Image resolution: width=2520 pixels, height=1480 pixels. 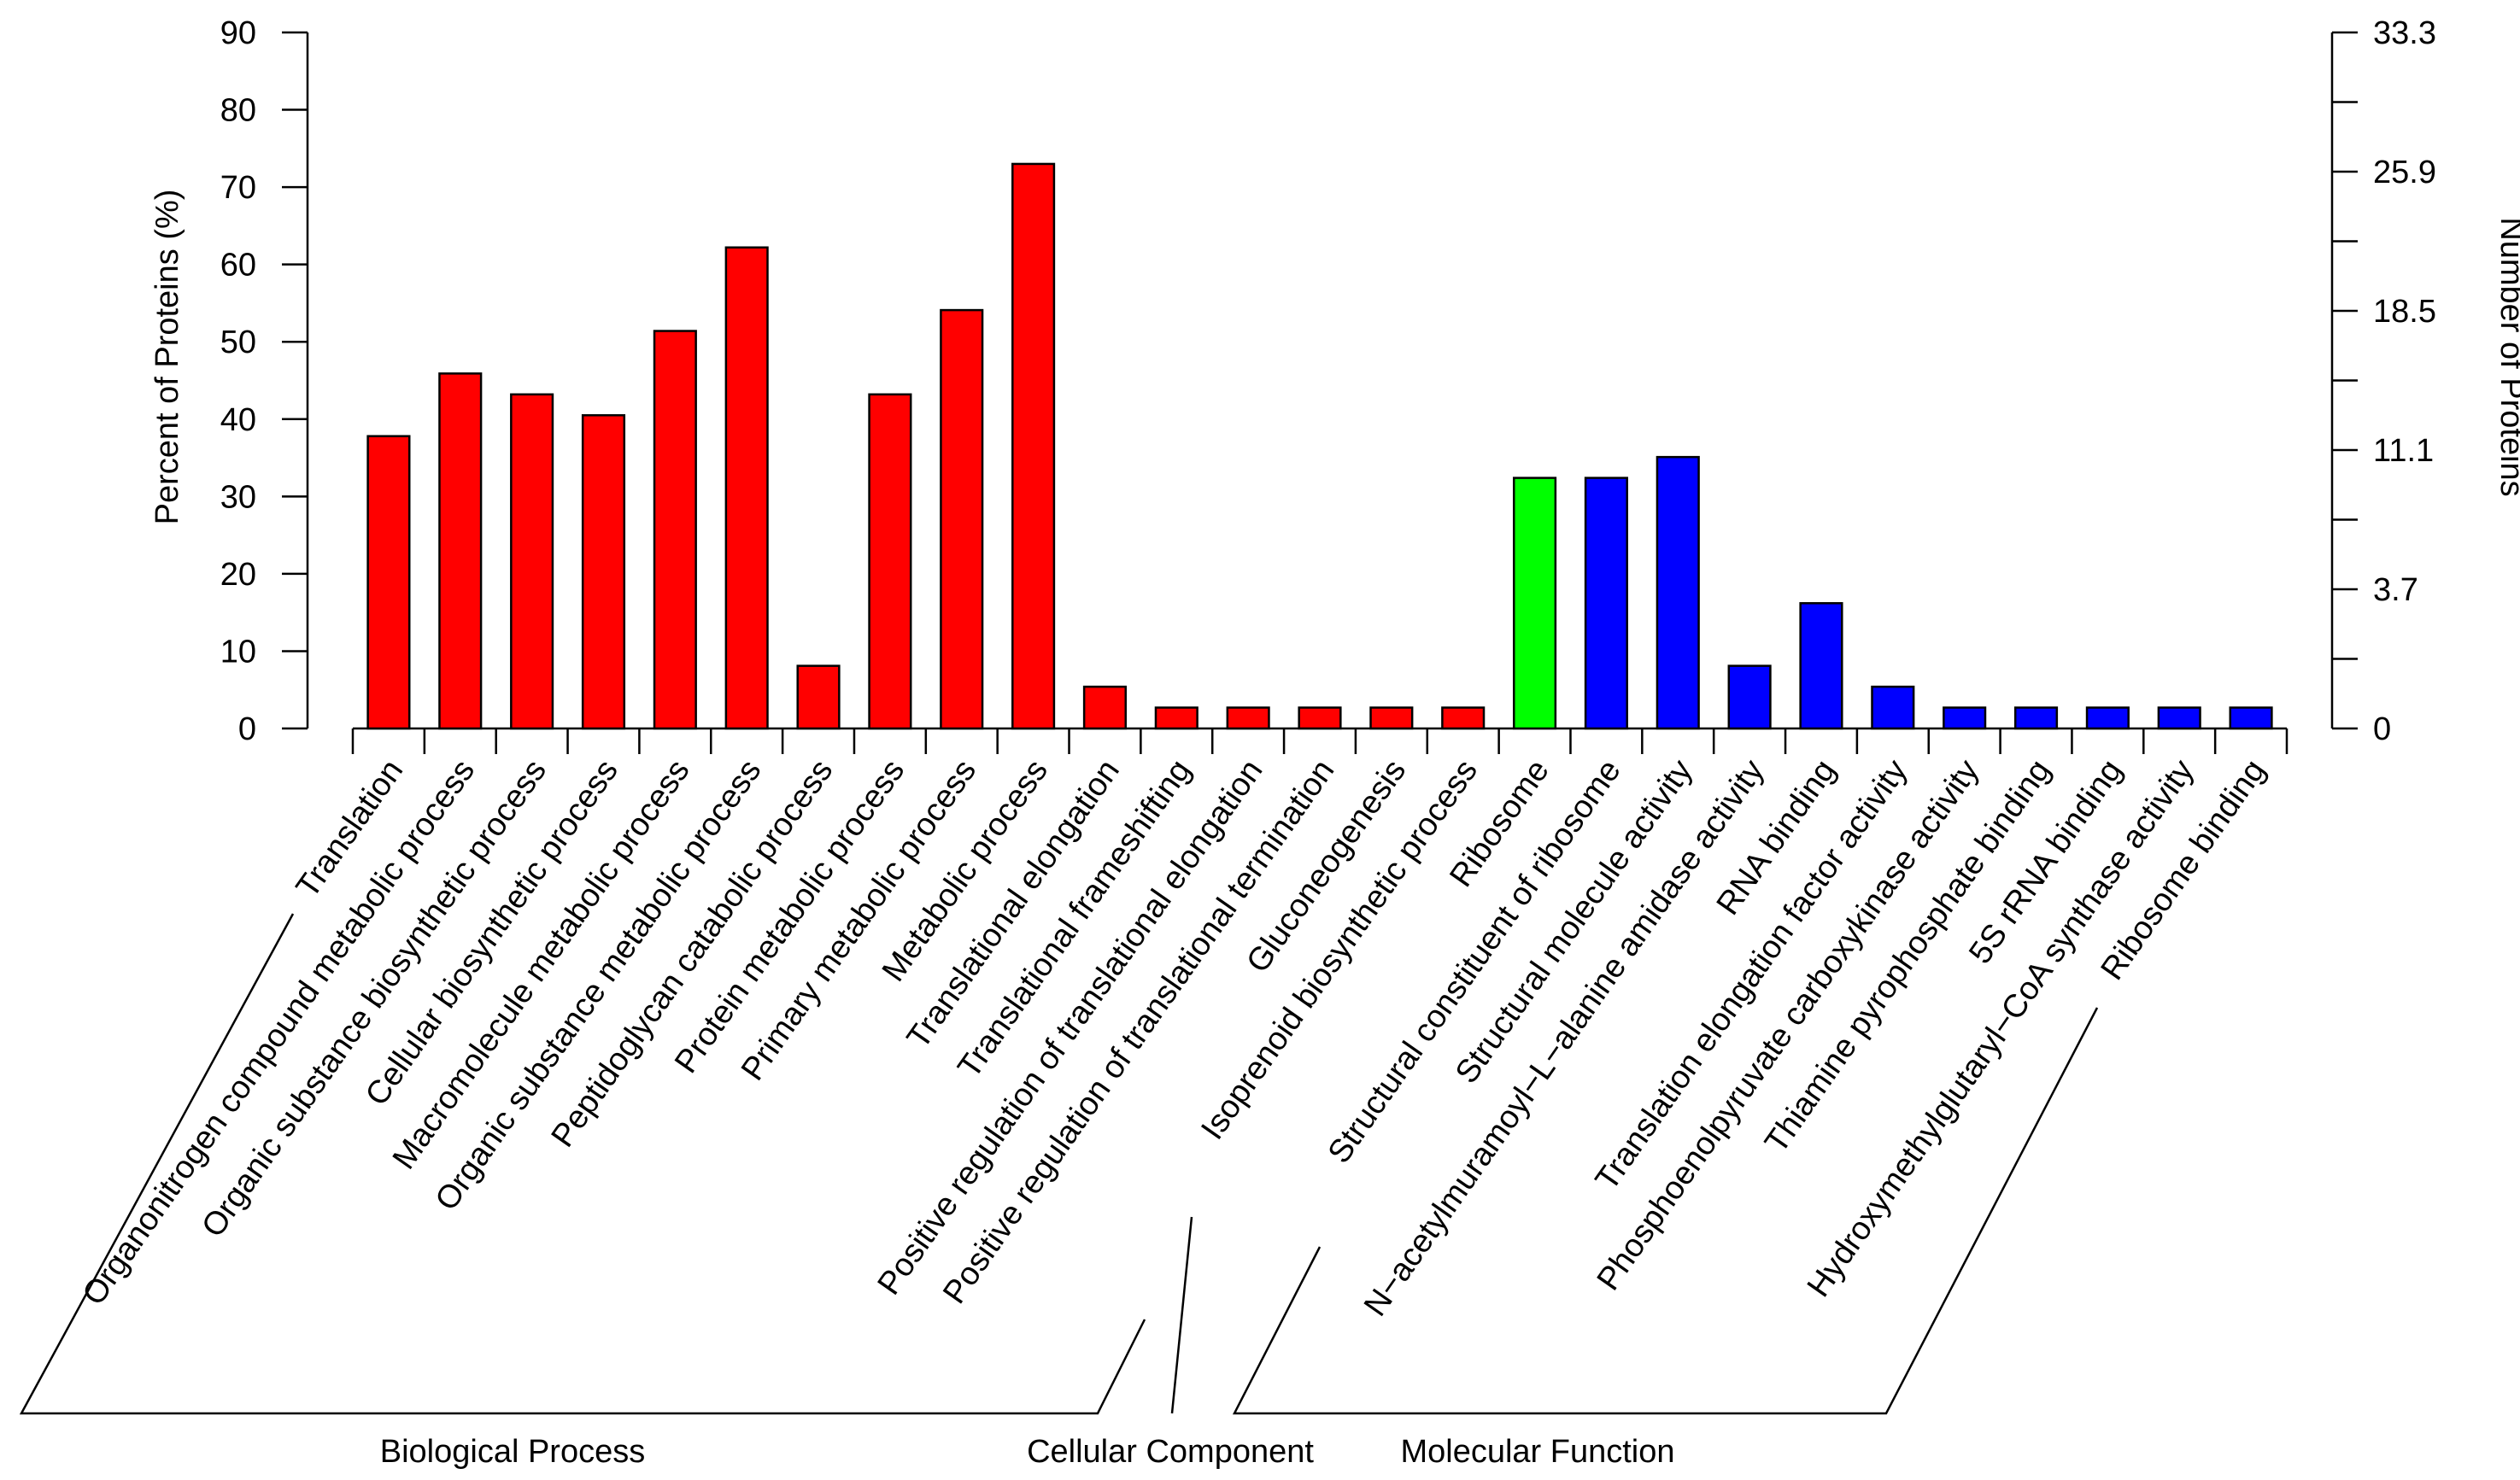 What do you see at coordinates (238, 33) in the screenshot?
I see `left-tick-label-9: 90` at bounding box center [238, 33].